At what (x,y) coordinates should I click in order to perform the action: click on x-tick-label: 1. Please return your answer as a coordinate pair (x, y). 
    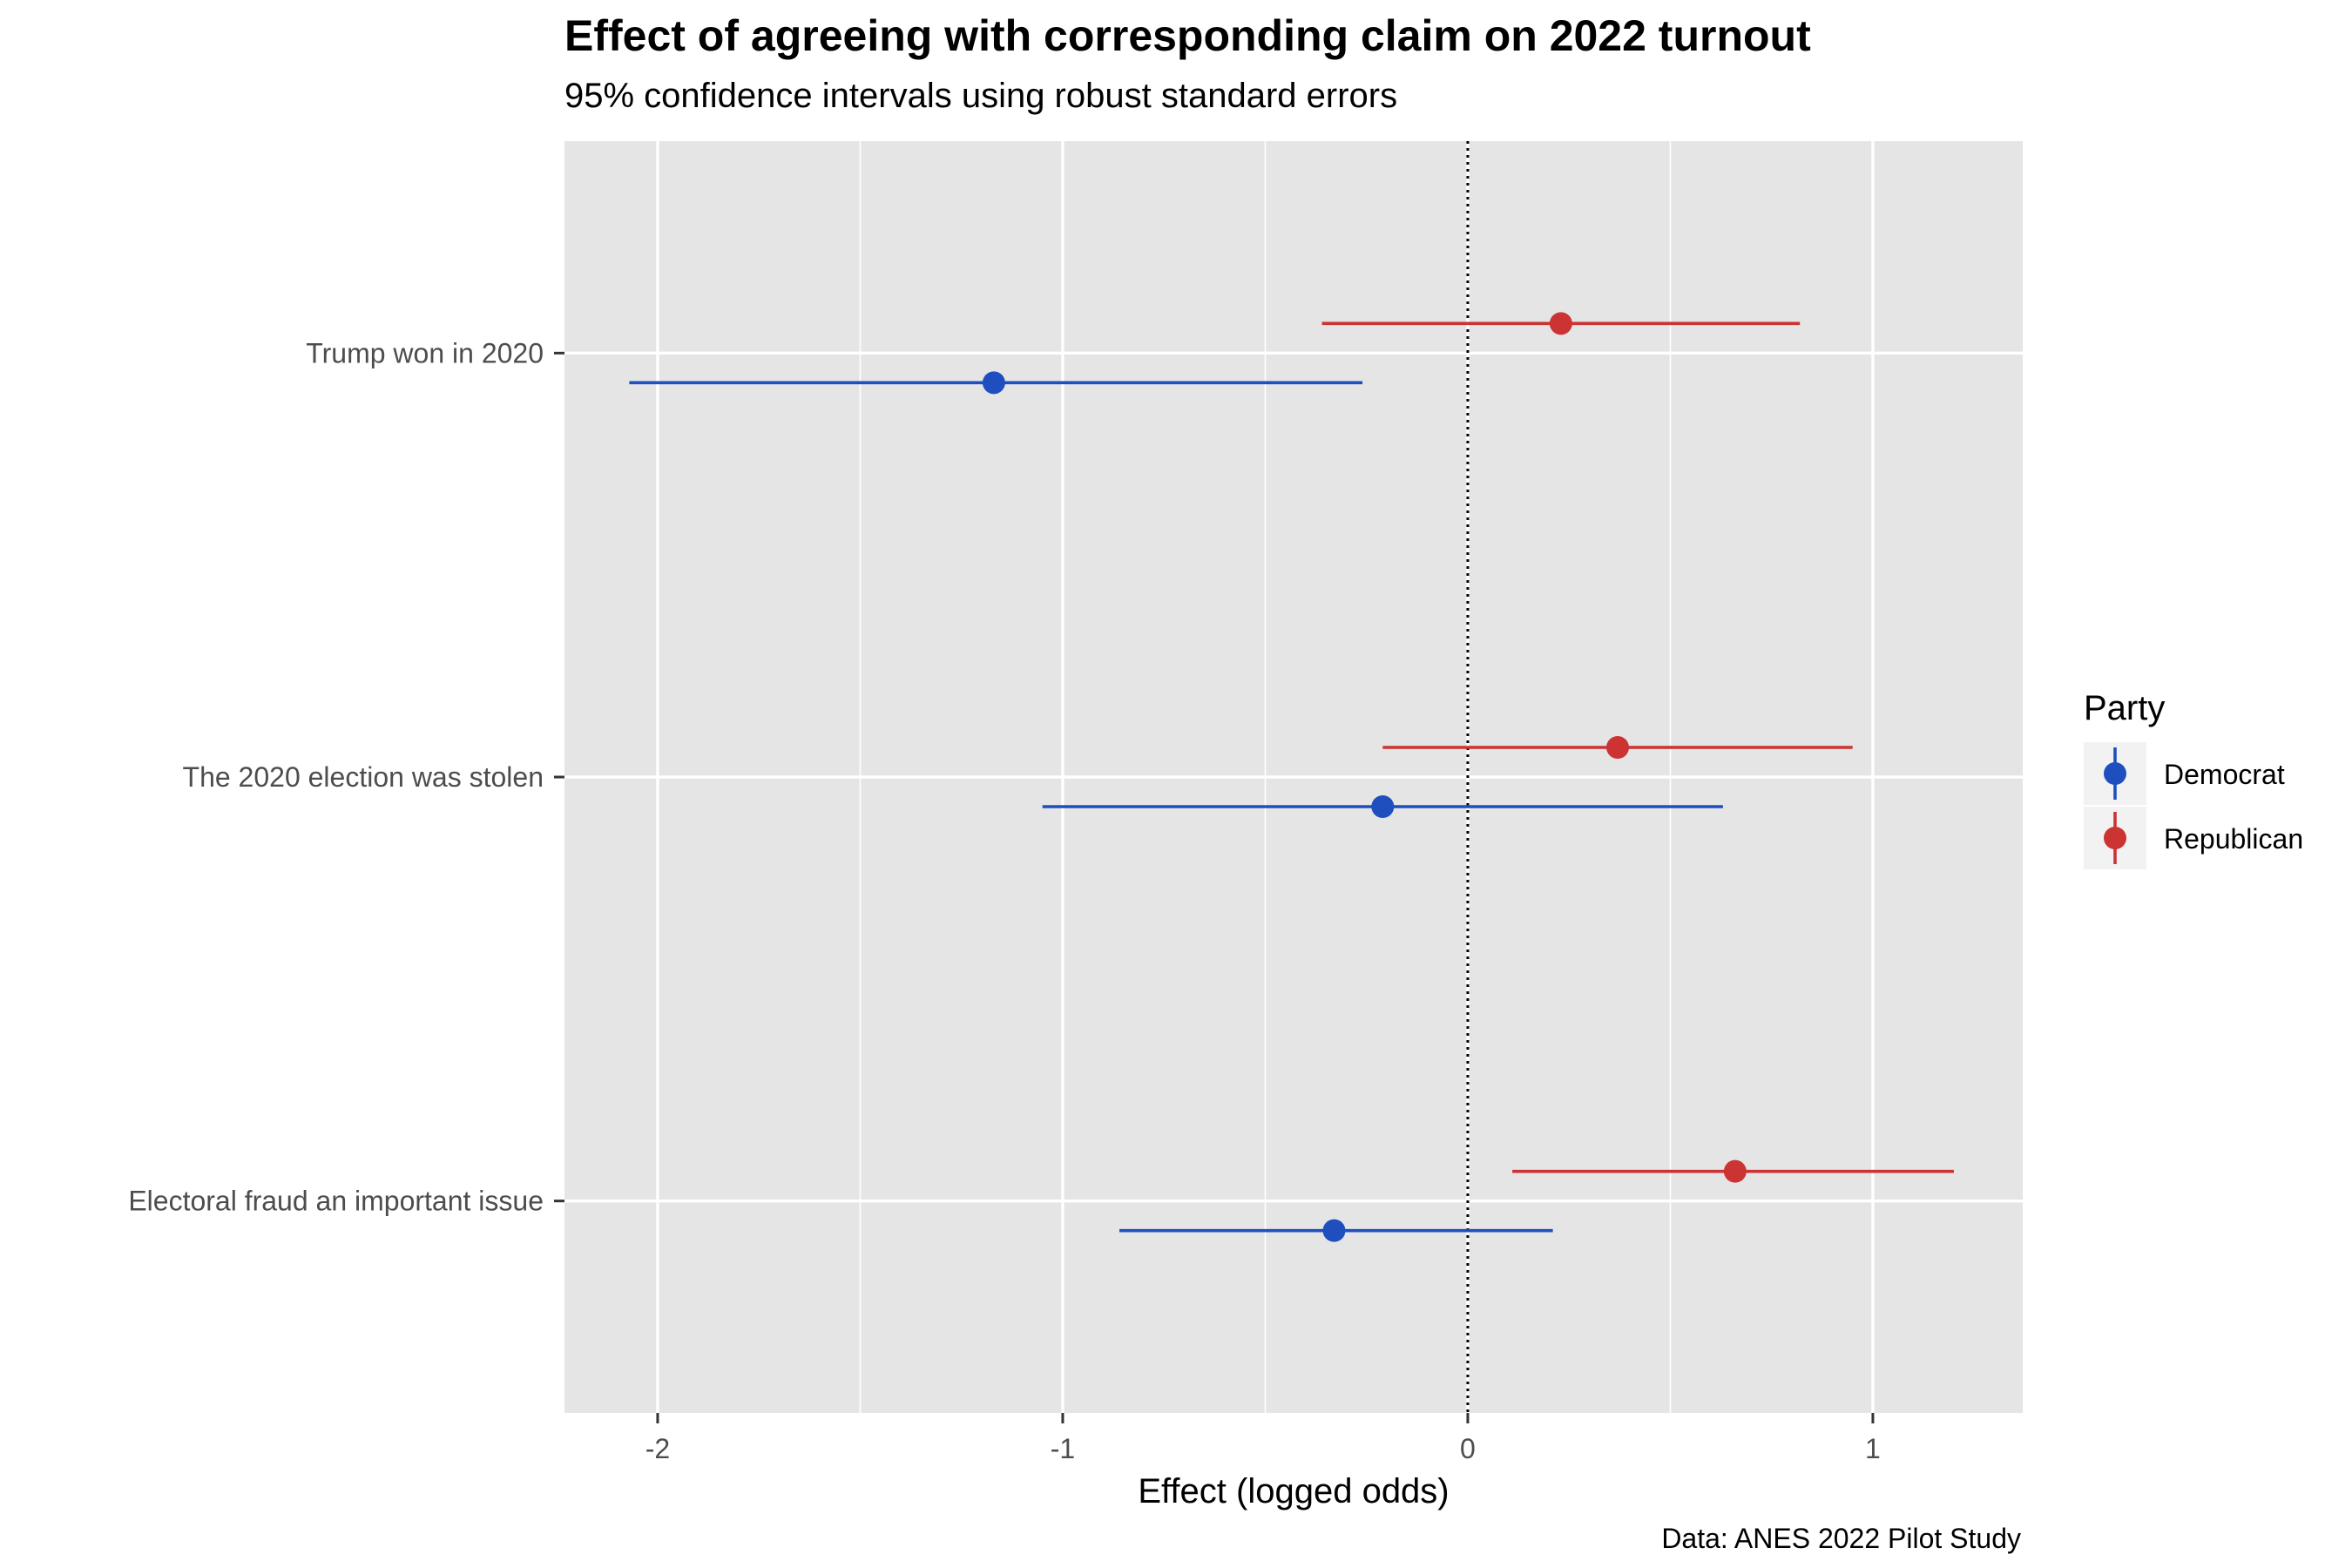
    Looking at the image, I should click on (1873, 1448).